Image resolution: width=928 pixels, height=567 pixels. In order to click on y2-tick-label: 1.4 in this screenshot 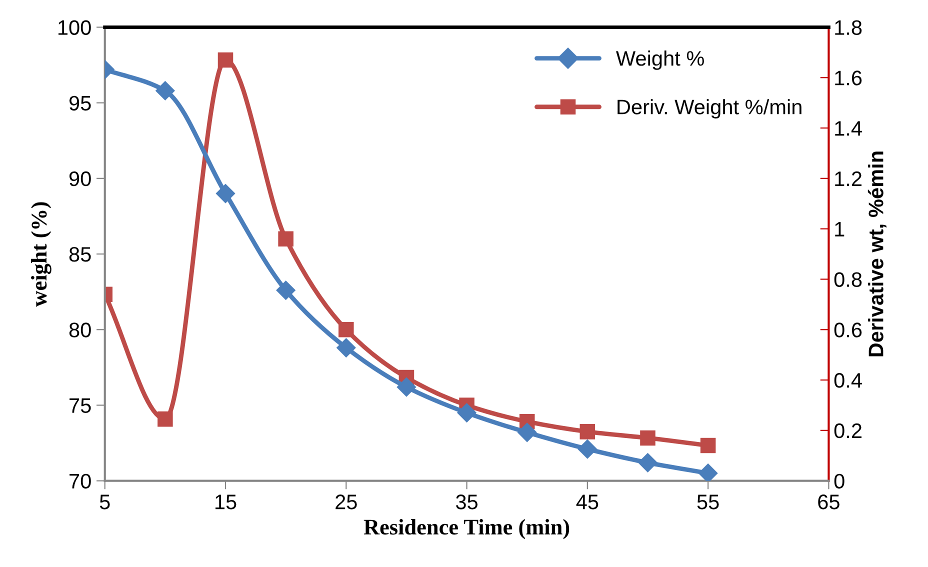, I will do `click(848, 128)`.